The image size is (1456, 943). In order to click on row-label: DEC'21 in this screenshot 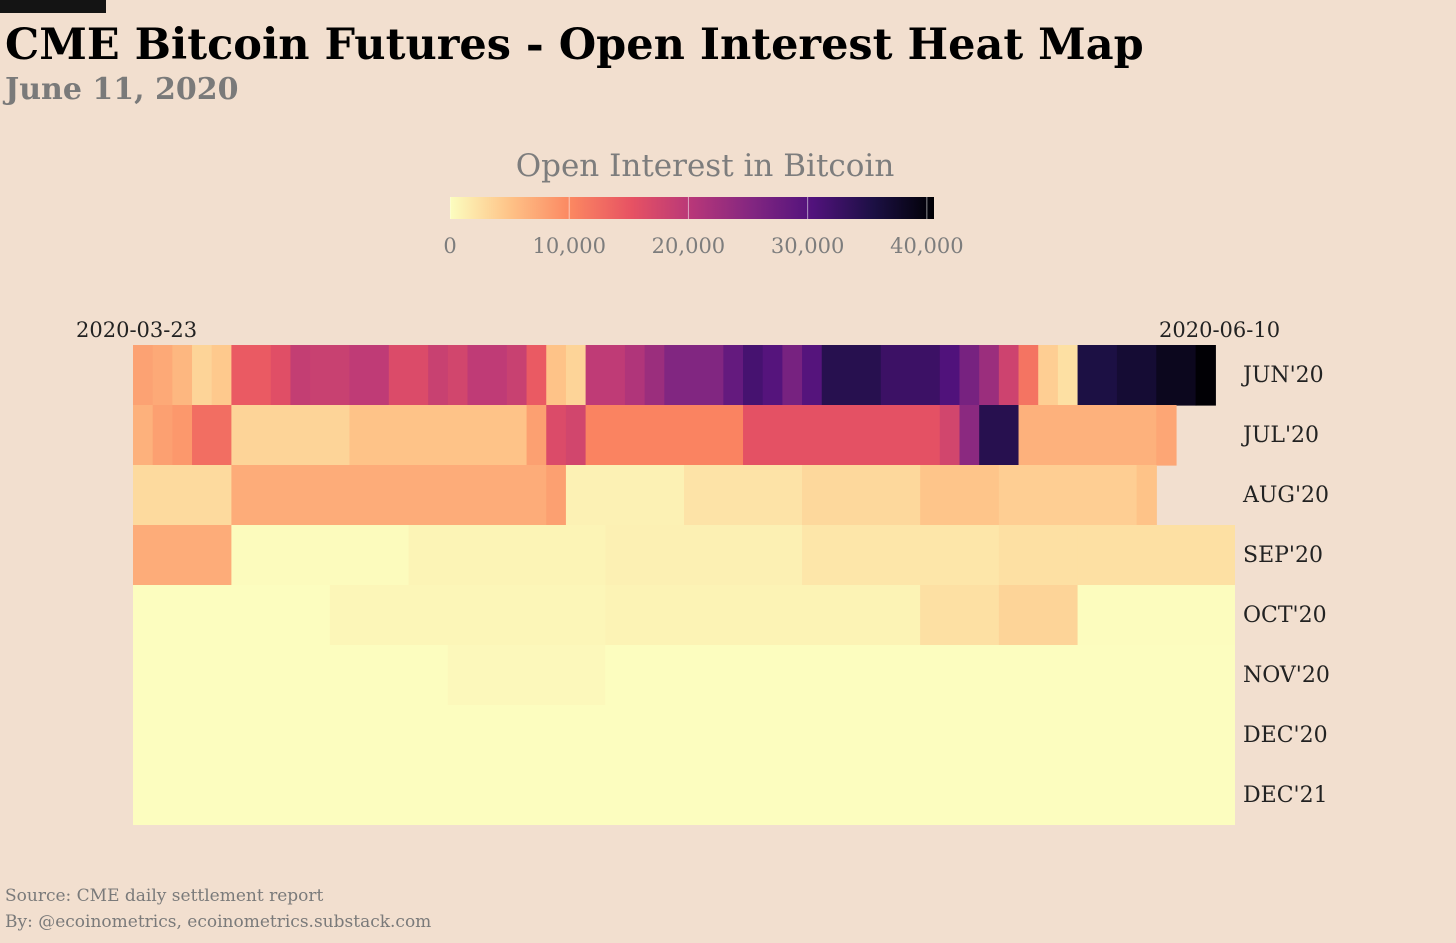, I will do `click(1285, 795)`.